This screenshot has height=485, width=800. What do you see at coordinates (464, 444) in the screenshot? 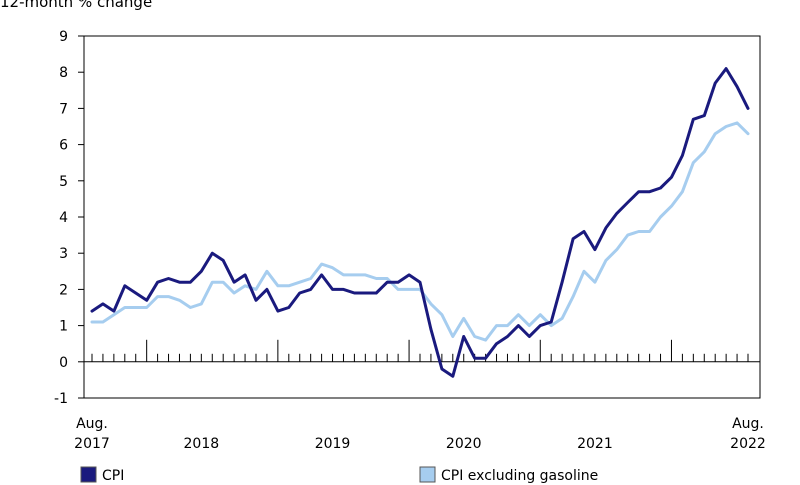
I see `x-tick-label-year: 2020` at bounding box center [464, 444].